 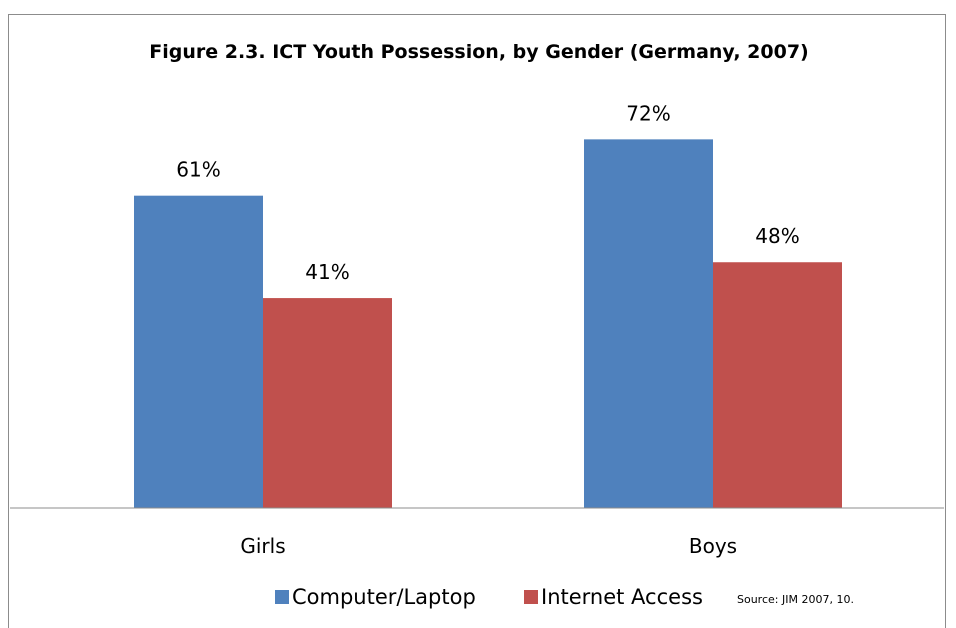 What do you see at coordinates (384, 597) in the screenshot?
I see `legend-label-computer-laptop: Computer/Laptop` at bounding box center [384, 597].